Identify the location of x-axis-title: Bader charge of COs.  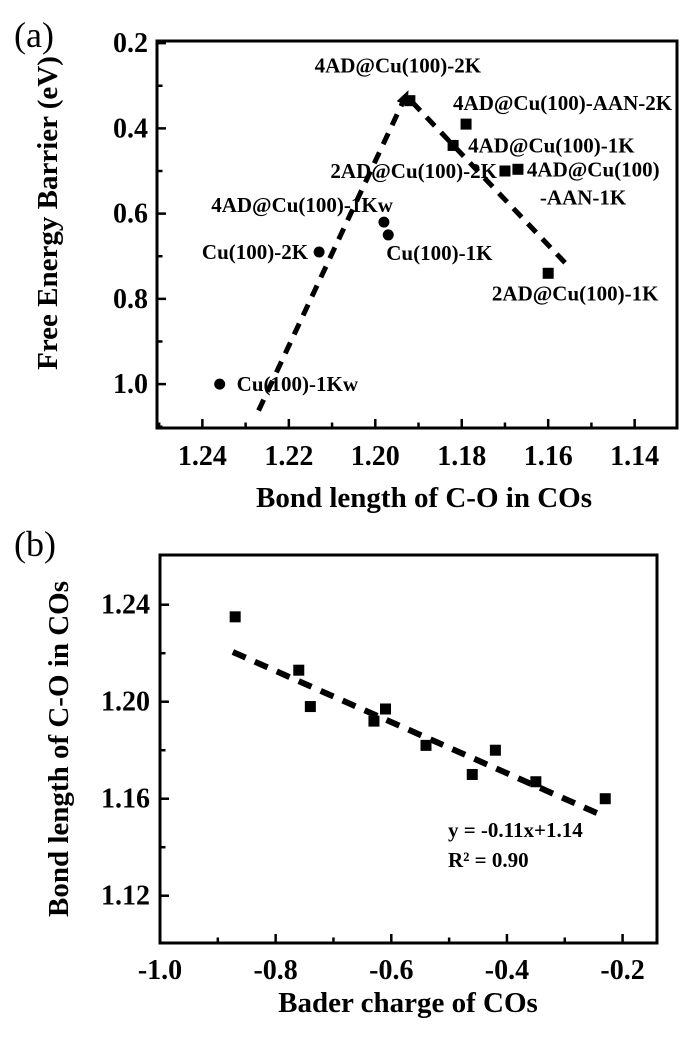
(408, 1003).